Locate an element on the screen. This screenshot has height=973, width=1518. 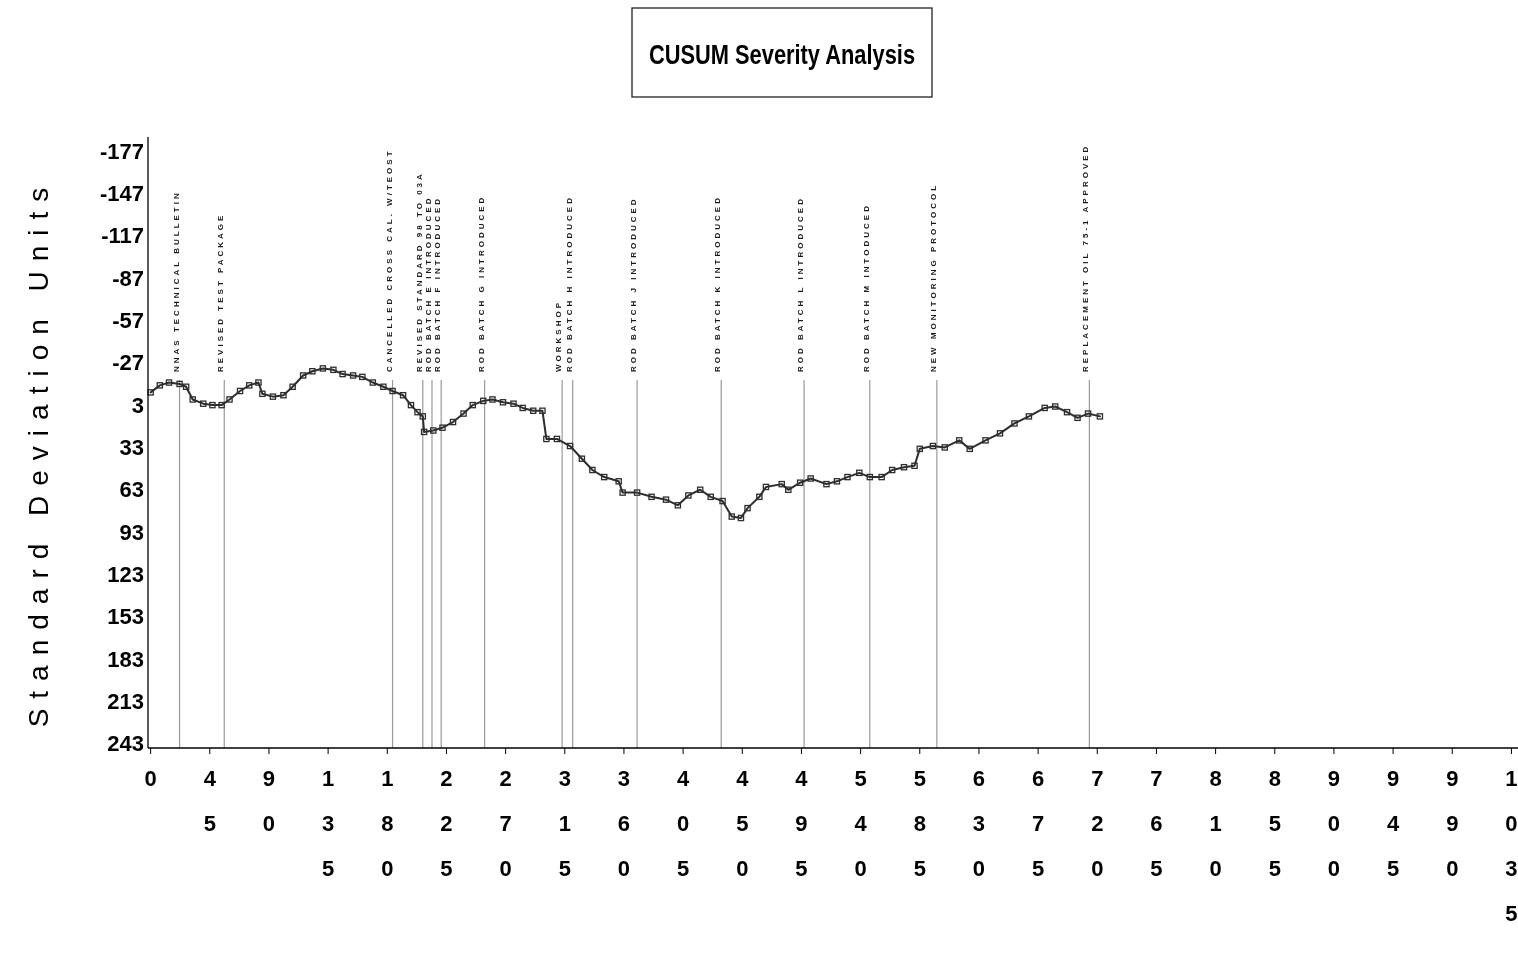
y-tick-label: 213 is located at coordinates (125, 702).